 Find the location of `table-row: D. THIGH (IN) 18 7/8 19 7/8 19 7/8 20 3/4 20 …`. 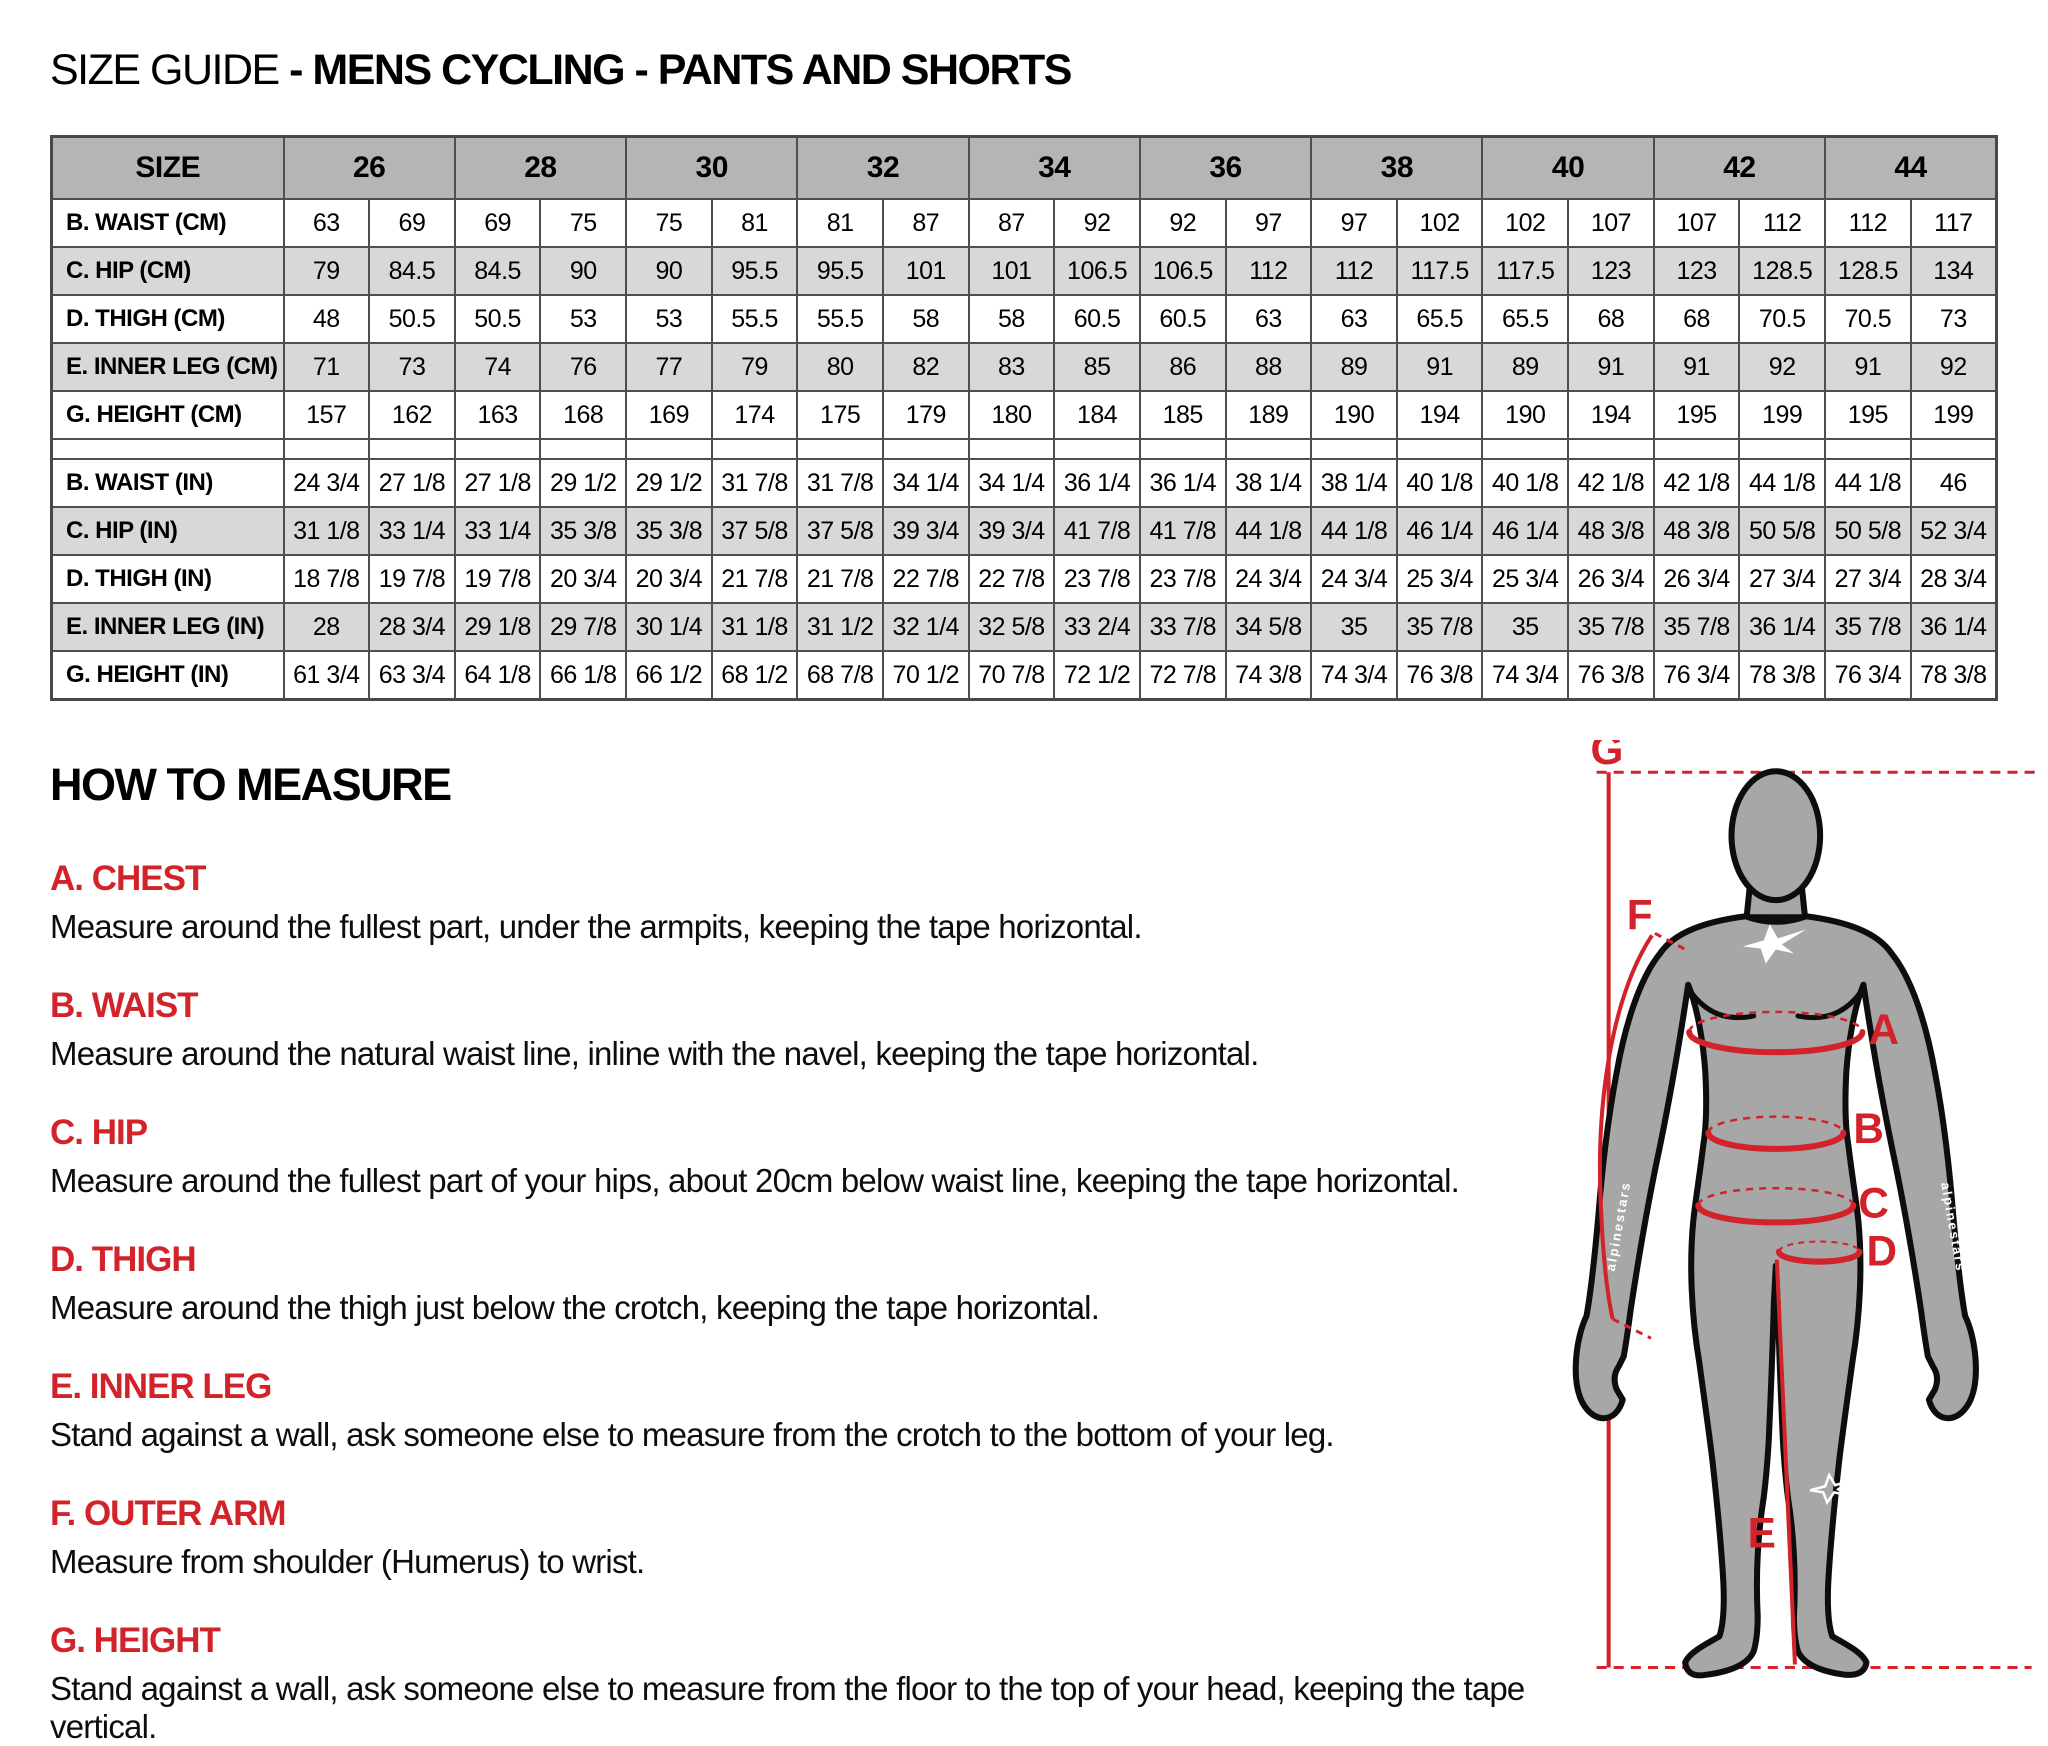

table-row: D. THIGH (IN) 18 7/8 19 7/8 19 7/8 20 3/4 20 … is located at coordinates (1024, 579).